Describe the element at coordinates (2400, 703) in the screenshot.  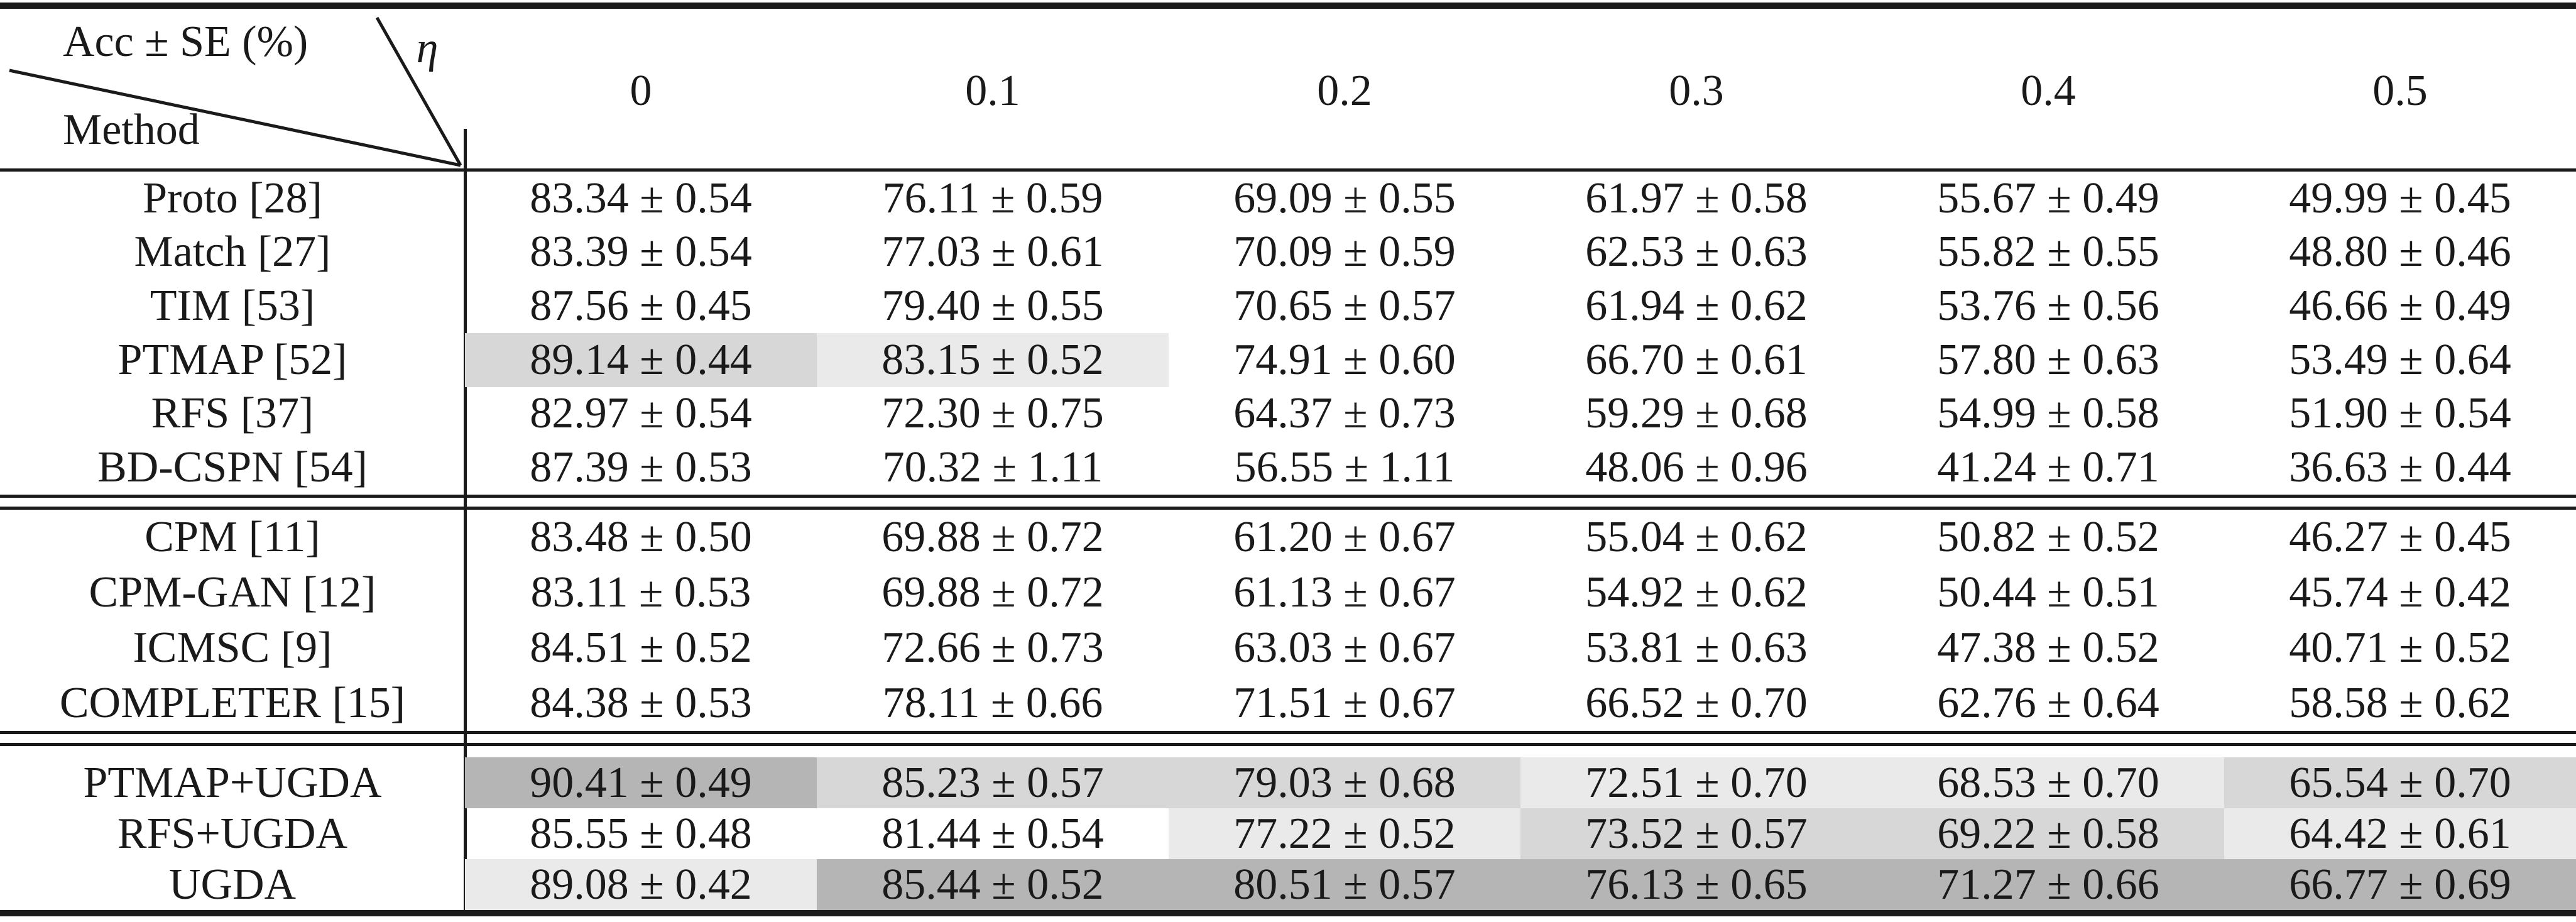
I see `value-cell: 58.58 ± 0.62` at that location.